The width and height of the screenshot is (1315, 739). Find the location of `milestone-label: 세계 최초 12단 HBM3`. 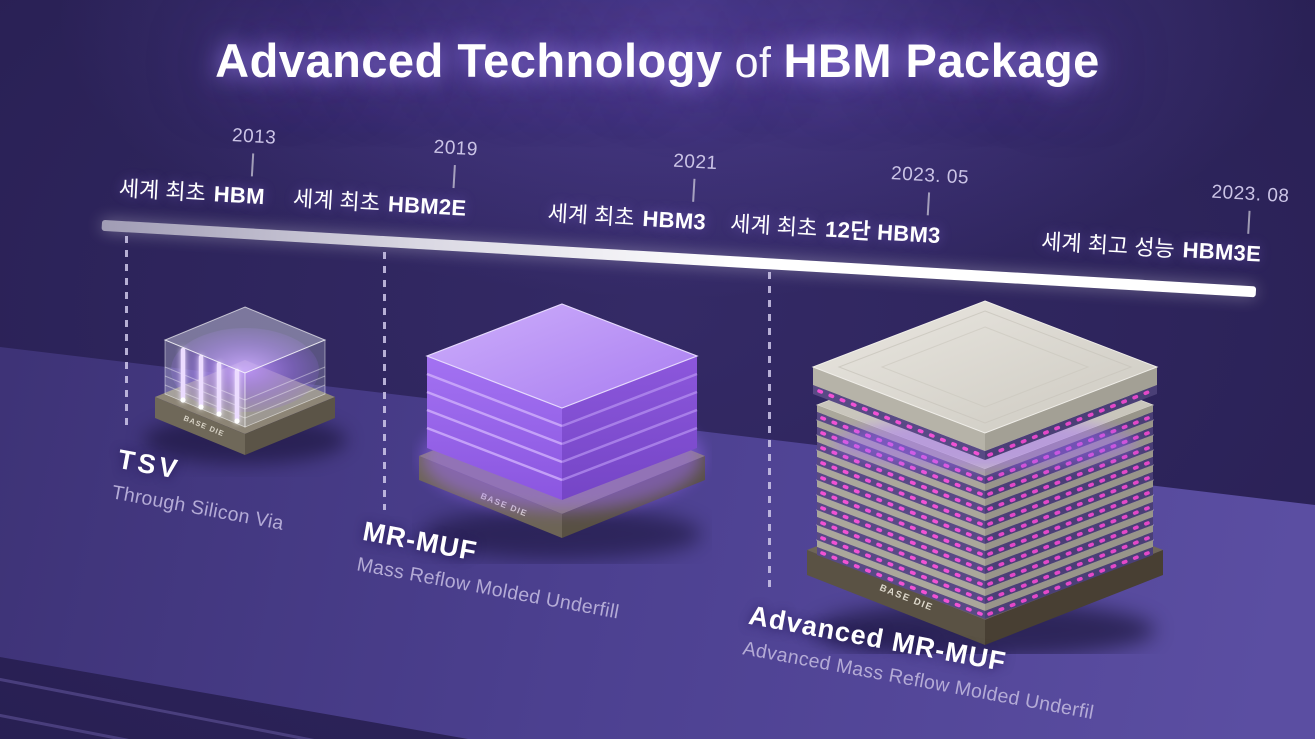

milestone-label: 세계 최초 12단 HBM3 is located at coordinates (835, 228).